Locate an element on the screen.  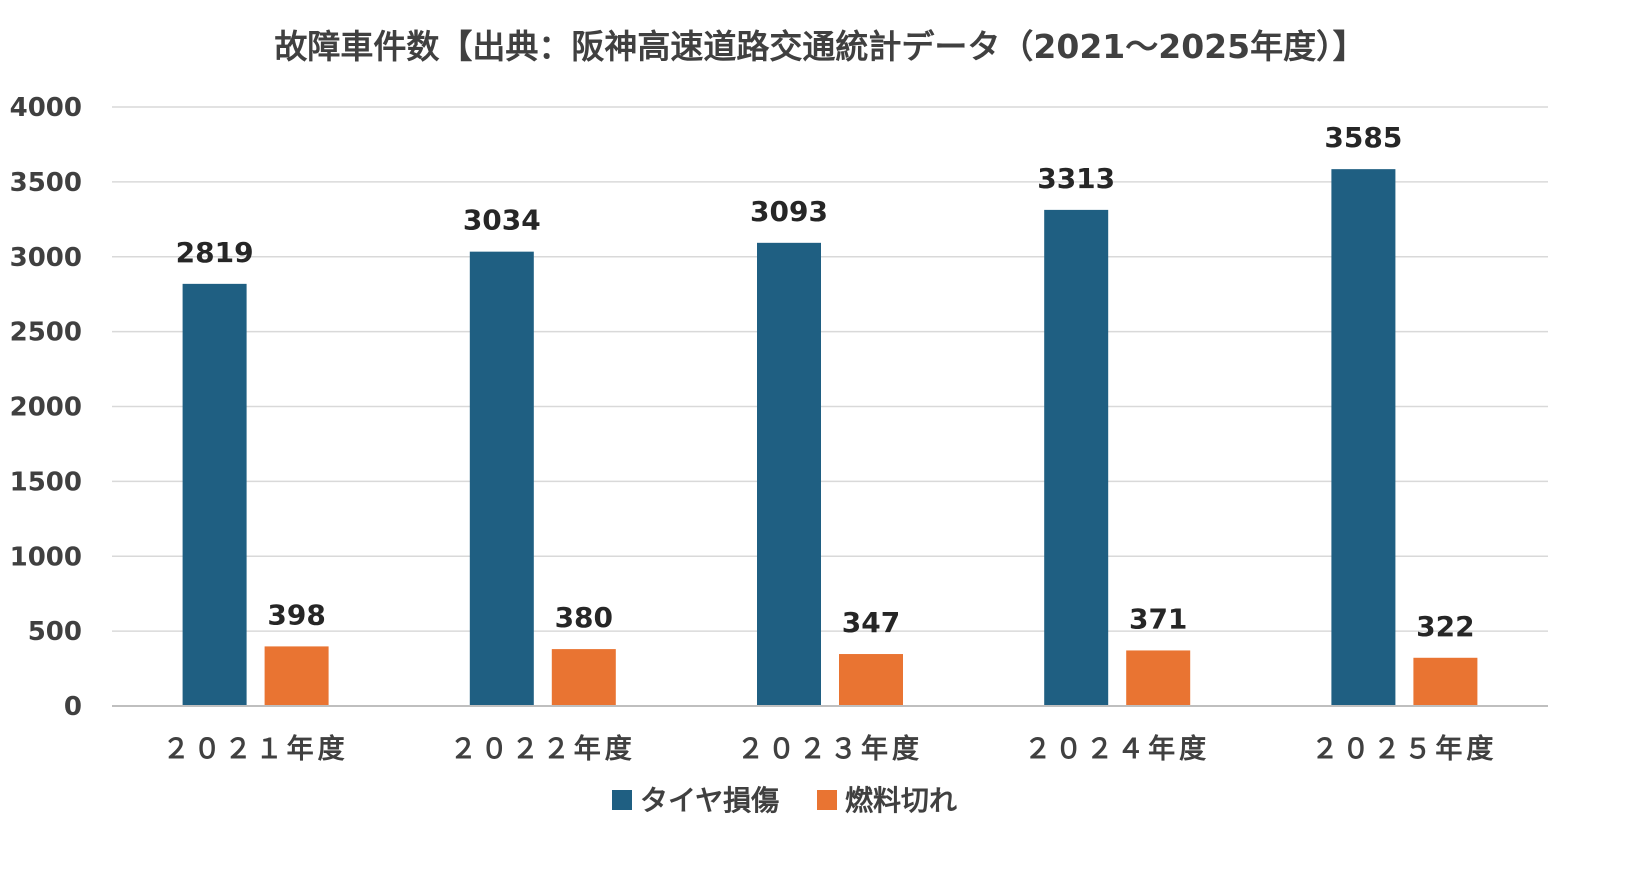
y-tick-label: 4000 is located at coordinates (46, 108).